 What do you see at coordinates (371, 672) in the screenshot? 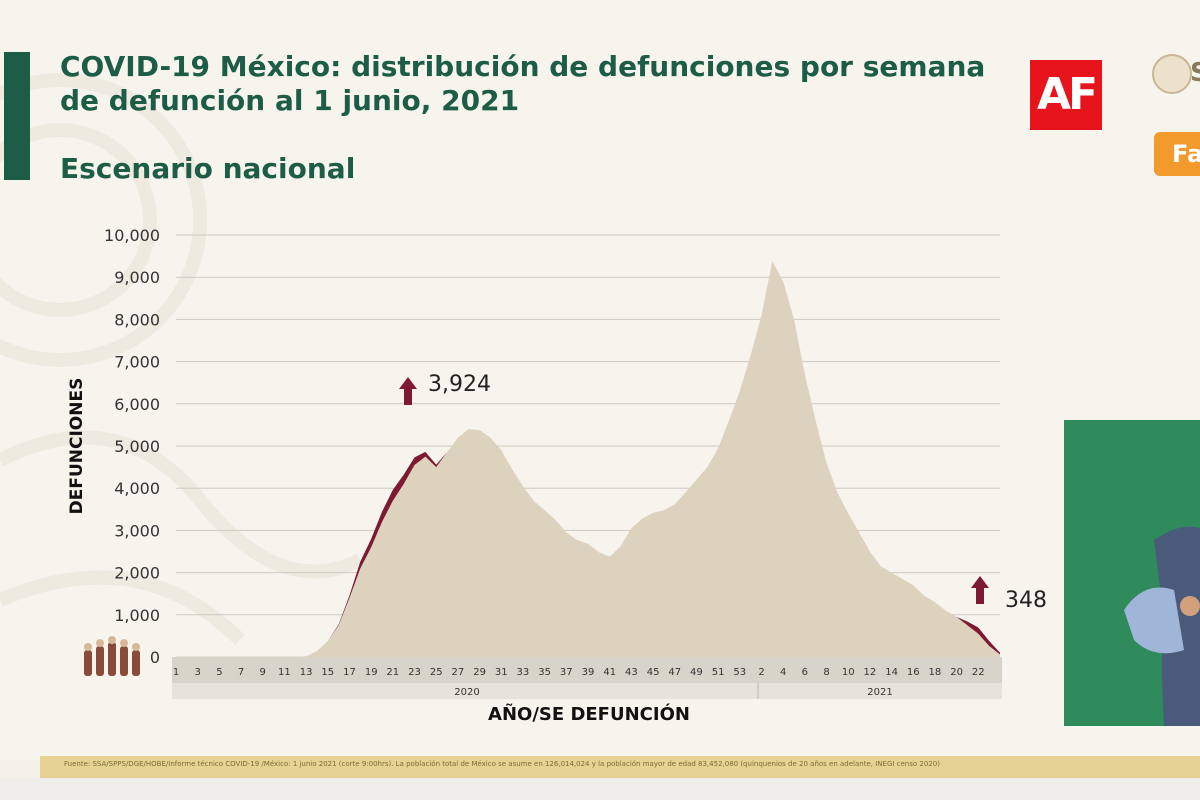
I see `x-tick-label: 19` at bounding box center [371, 672].